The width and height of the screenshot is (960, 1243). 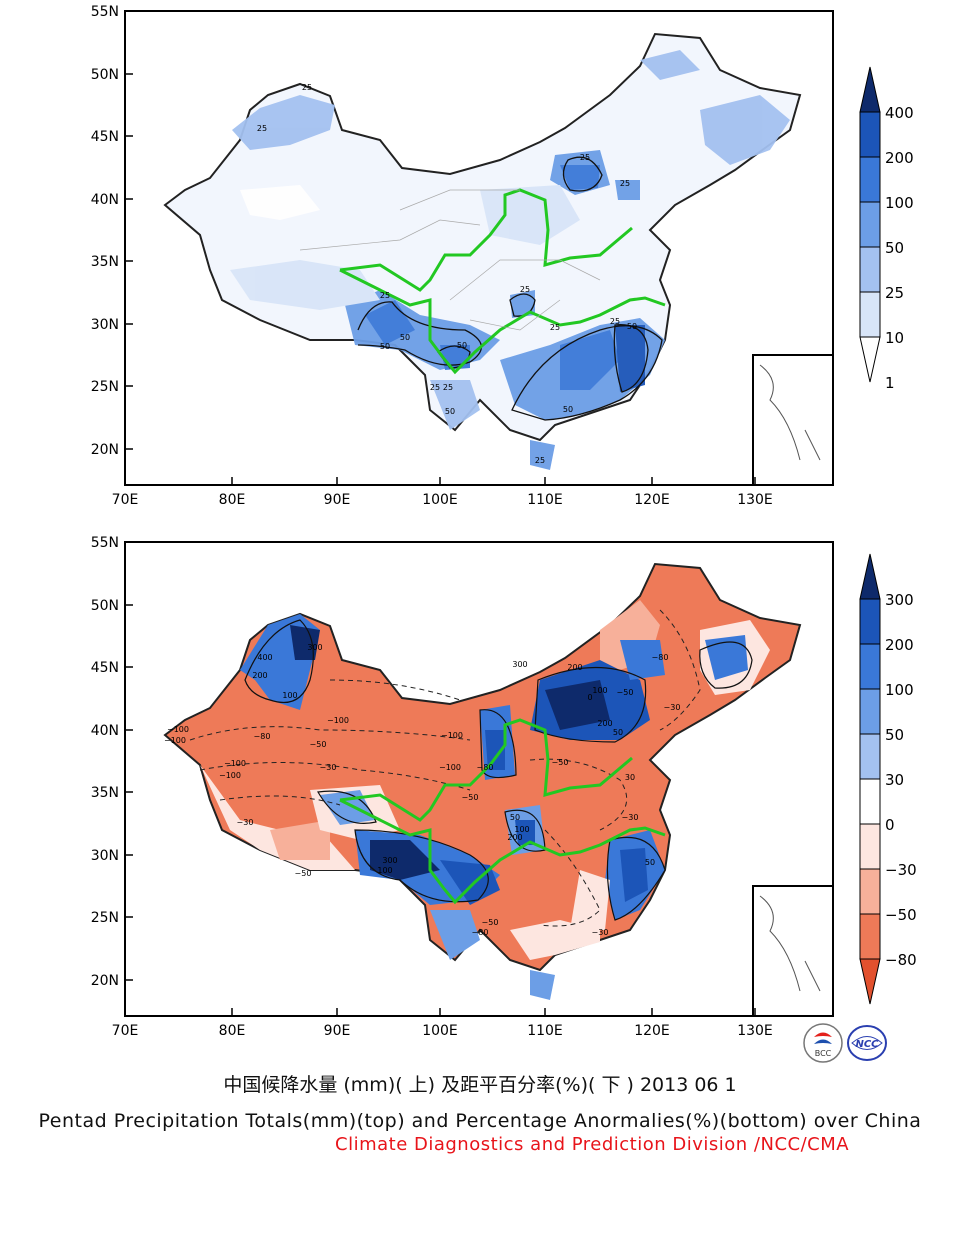 I want to click on colorbar-label: 400, so click(x=899, y=113).